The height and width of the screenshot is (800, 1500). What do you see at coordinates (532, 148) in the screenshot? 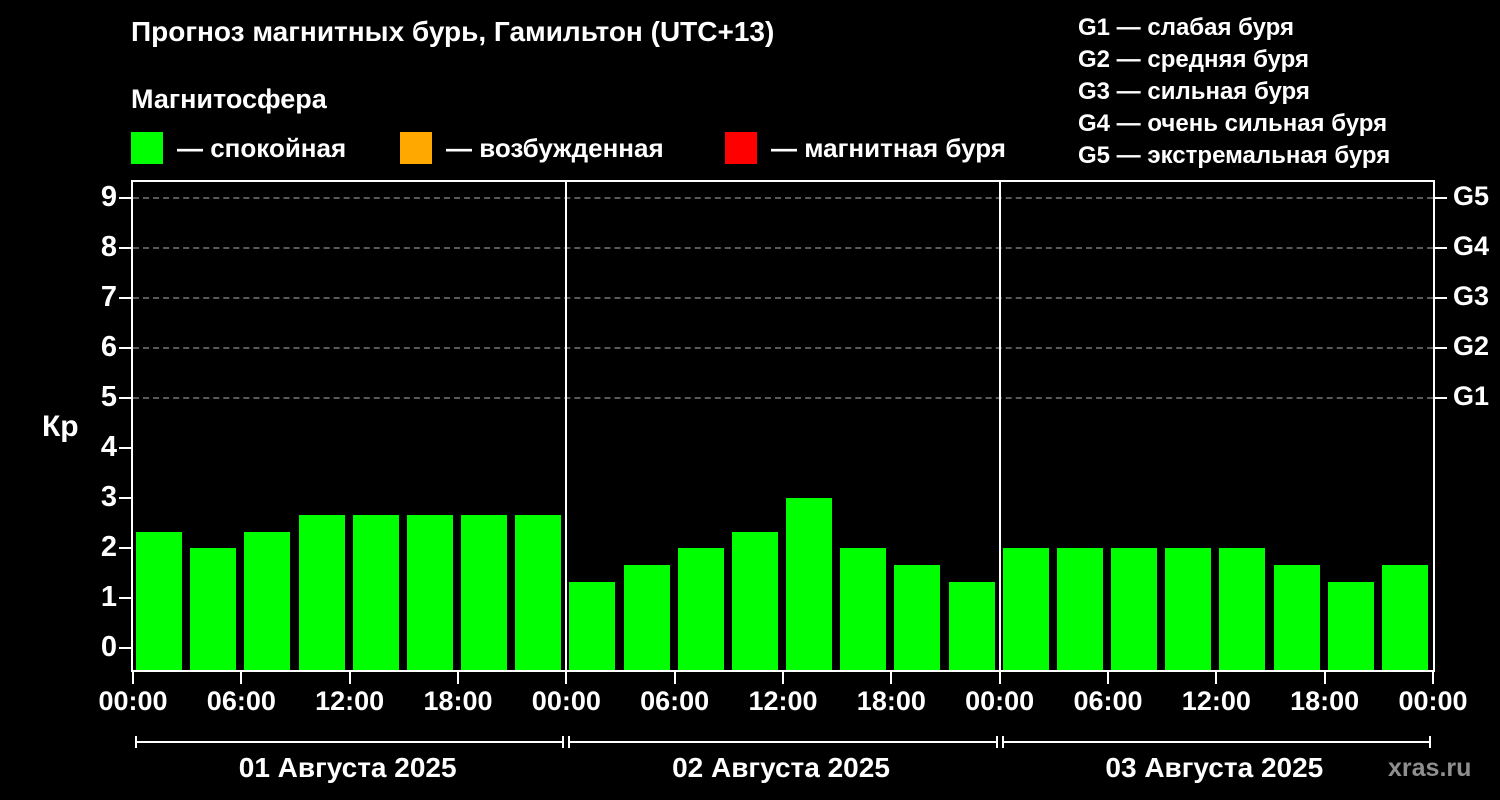
I see `legend-item: — возбужденная` at bounding box center [532, 148].